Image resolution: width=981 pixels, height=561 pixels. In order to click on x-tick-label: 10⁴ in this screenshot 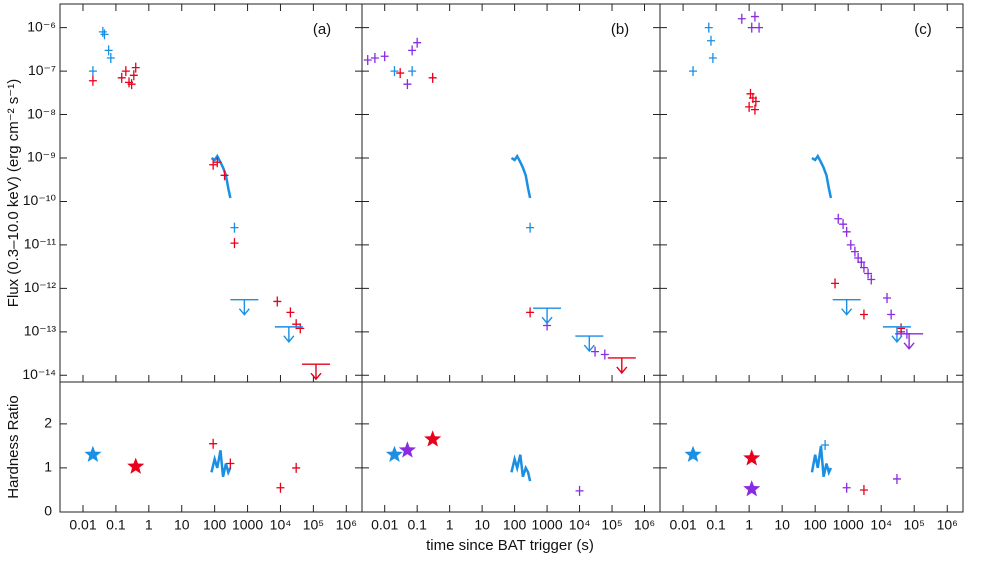, I will do `click(281, 525)`.